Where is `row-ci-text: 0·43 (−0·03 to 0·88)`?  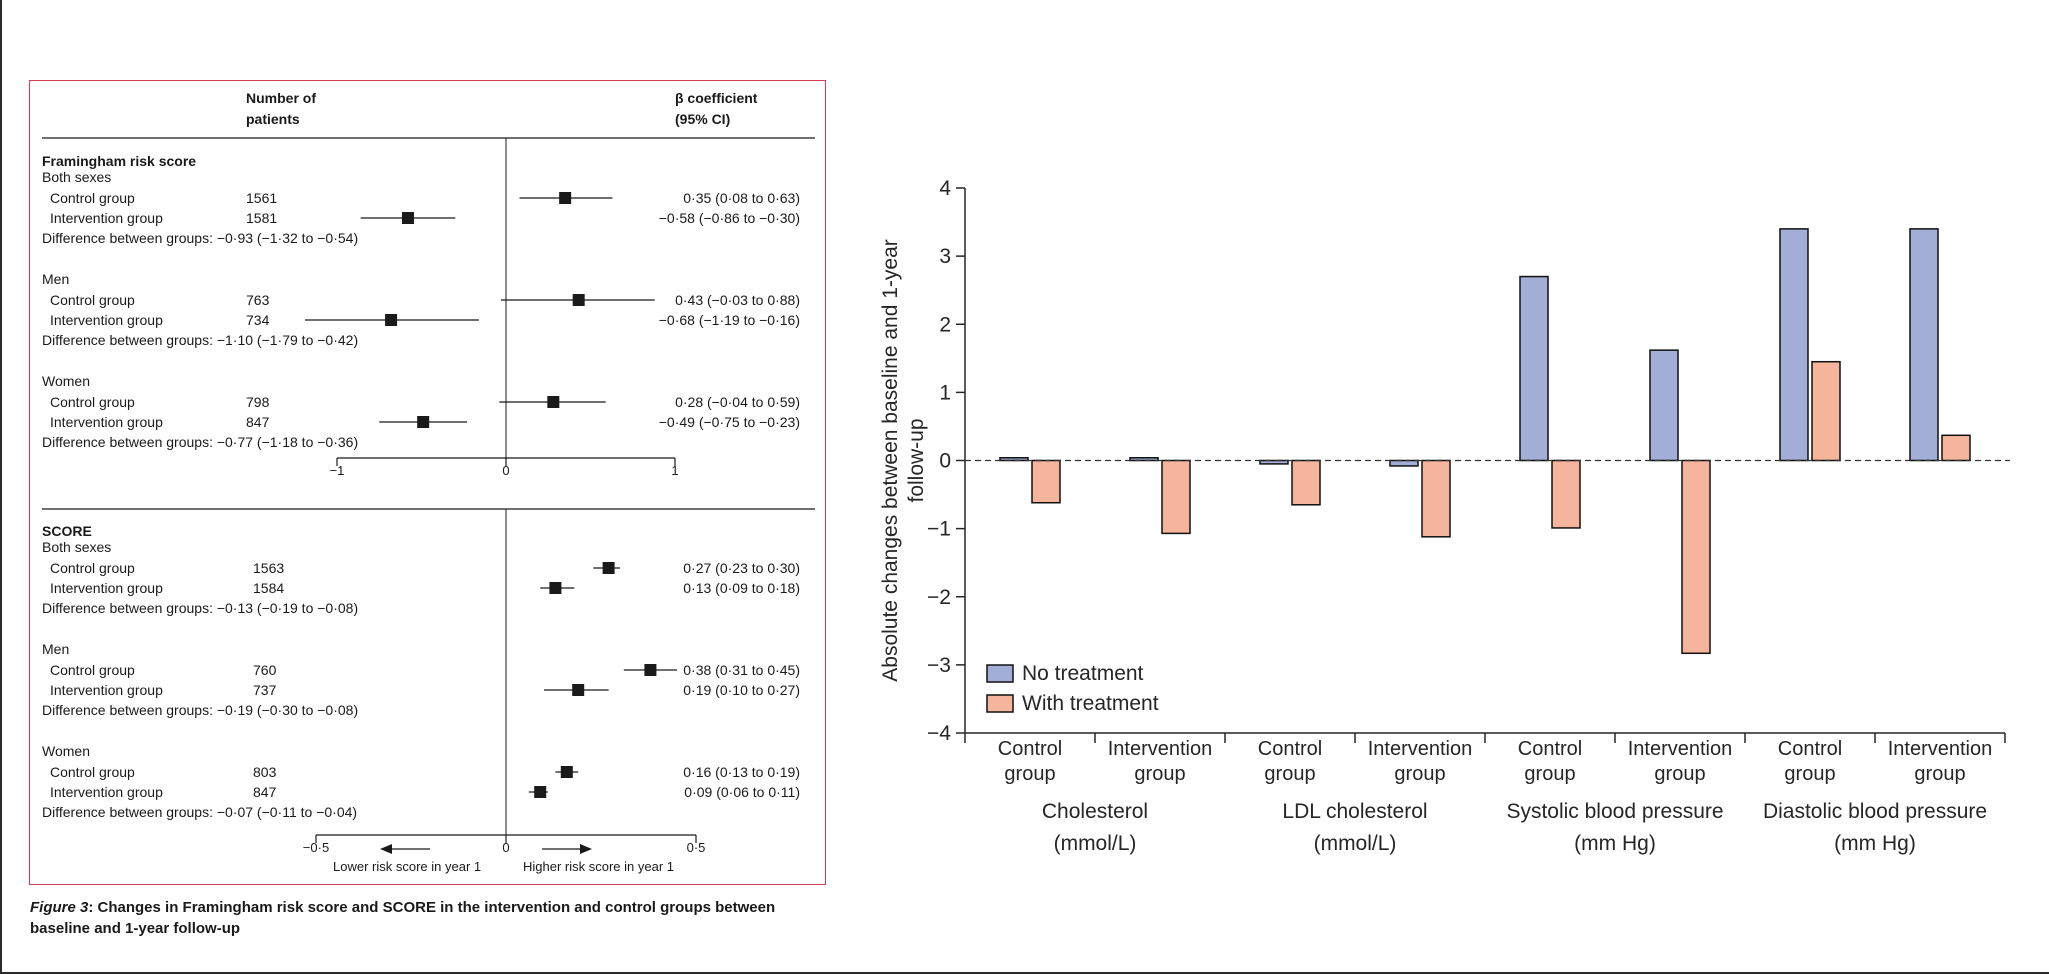 row-ci-text: 0·43 (−0·03 to 0·88) is located at coordinates (737, 300).